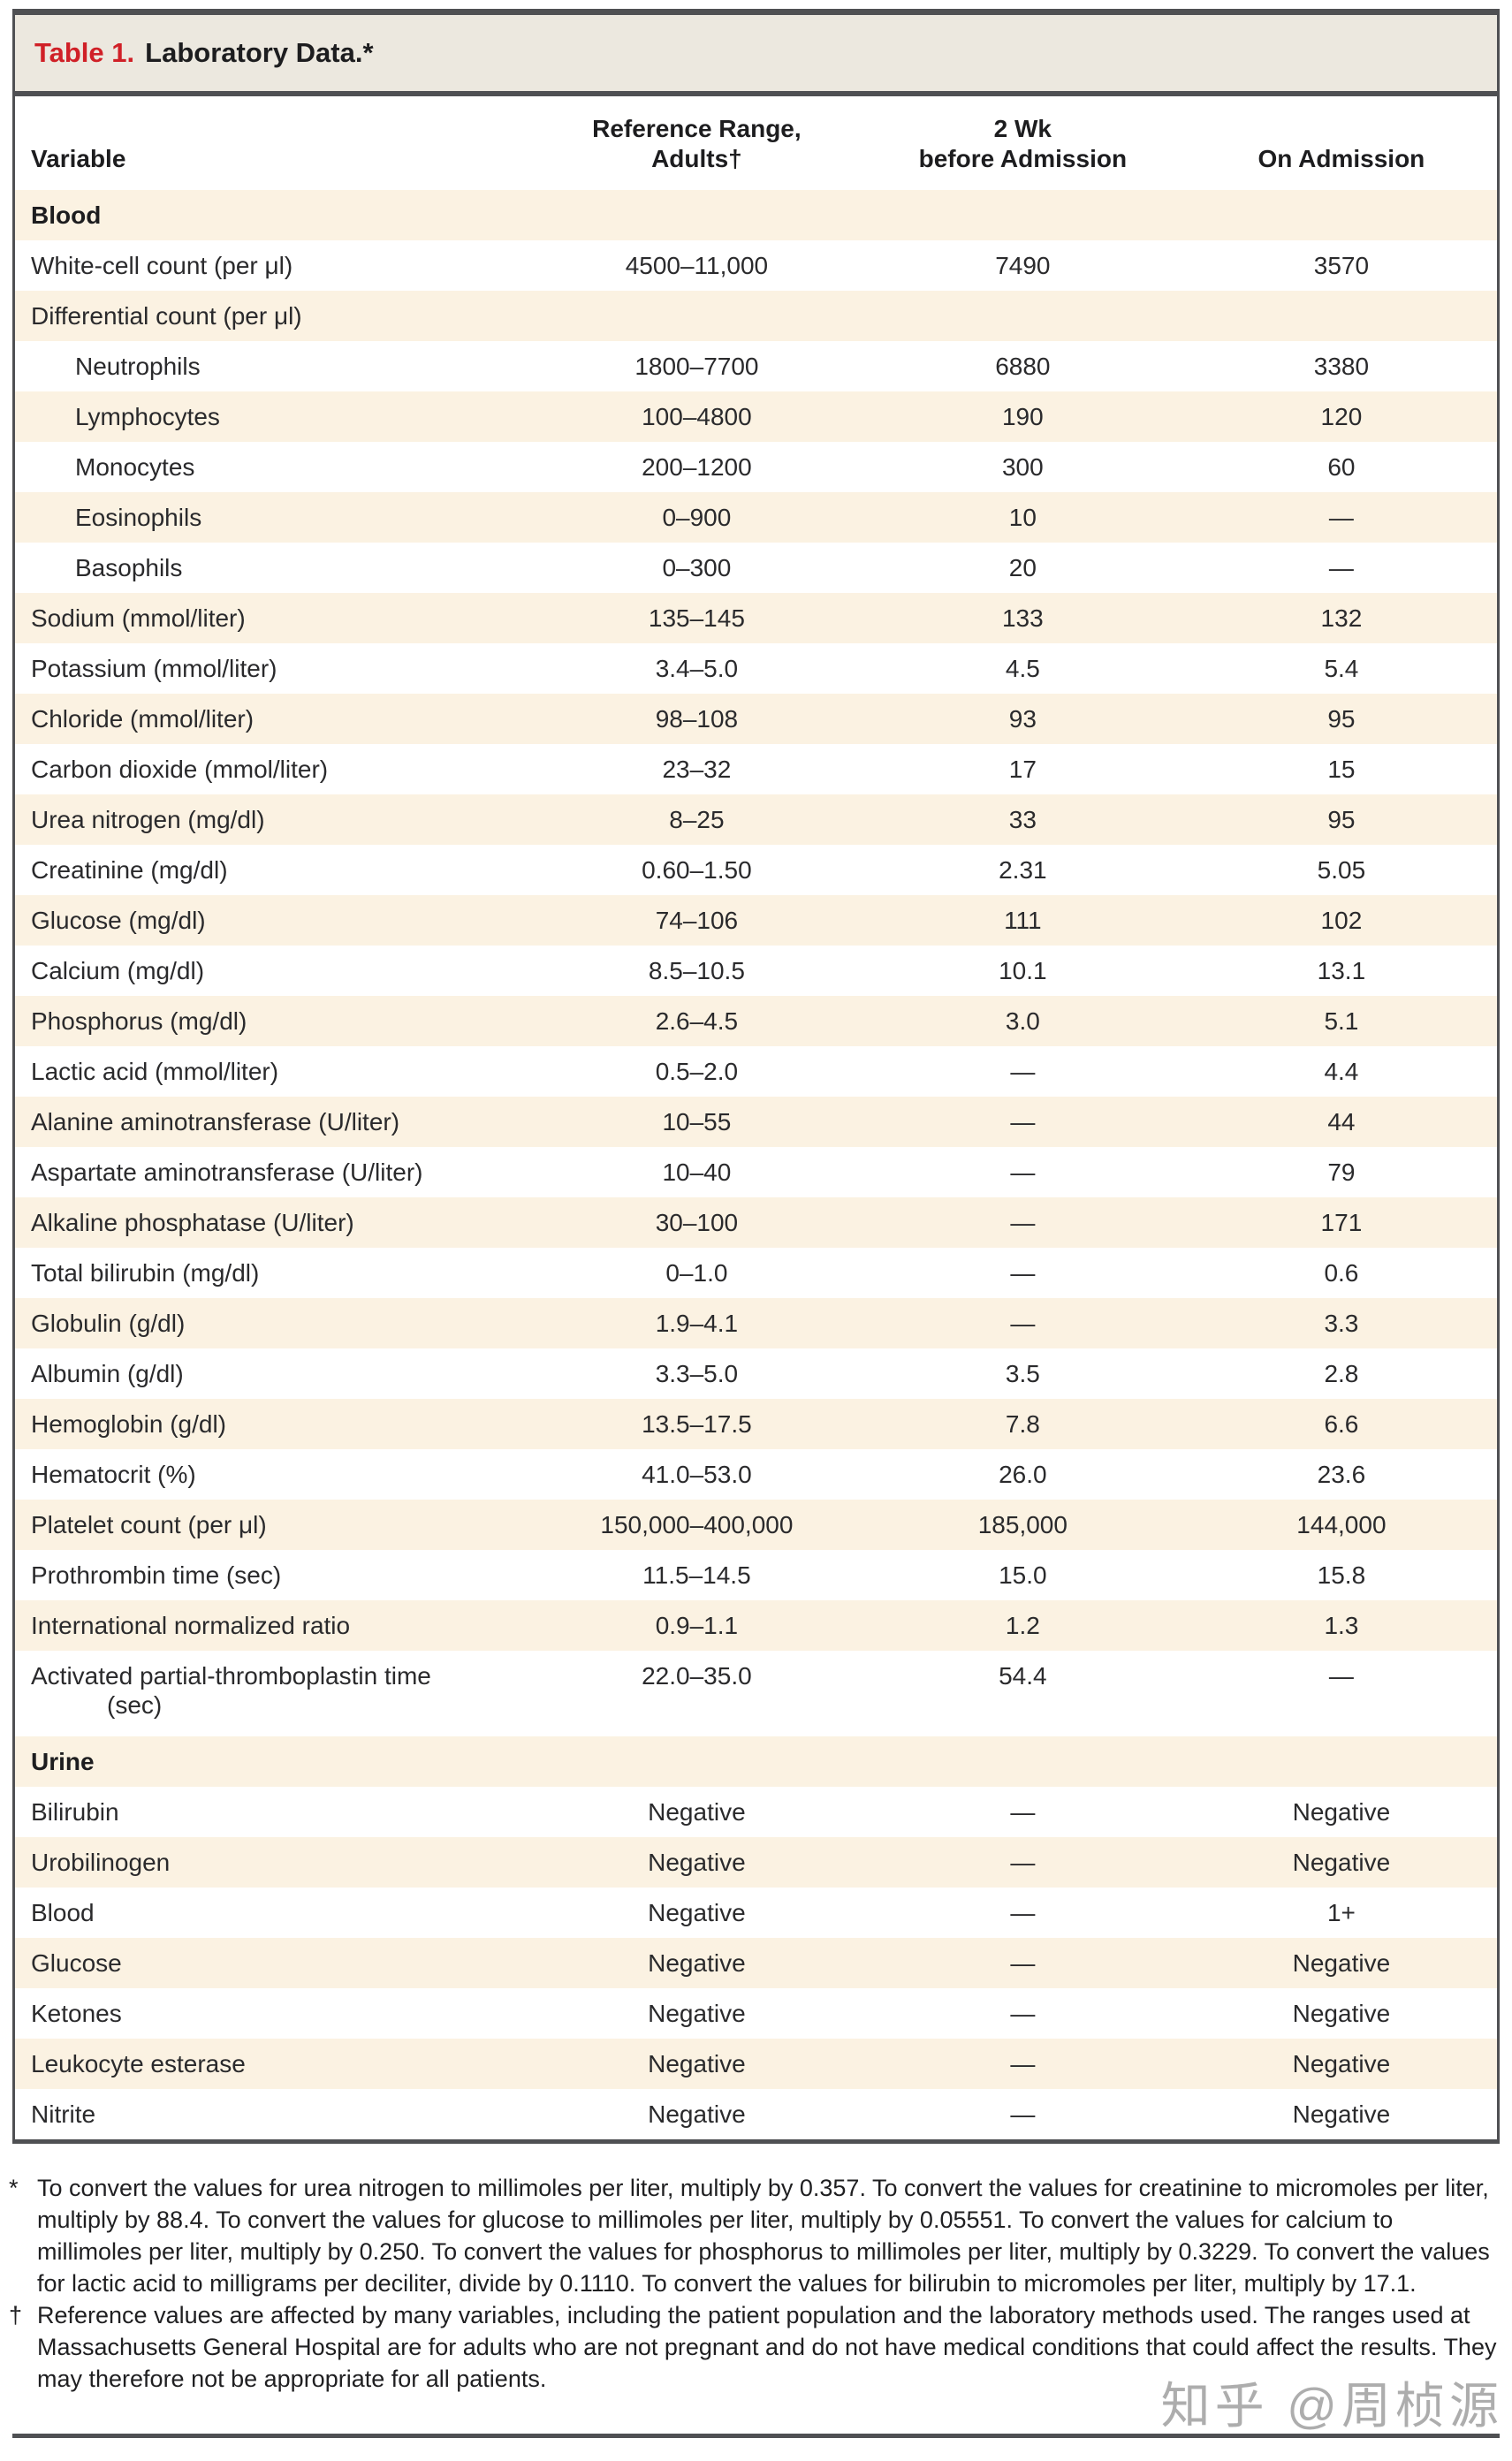 Image resolution: width=1512 pixels, height=2461 pixels. I want to click on row-label: Alanine aminotransferase (U/liter), so click(274, 1122).